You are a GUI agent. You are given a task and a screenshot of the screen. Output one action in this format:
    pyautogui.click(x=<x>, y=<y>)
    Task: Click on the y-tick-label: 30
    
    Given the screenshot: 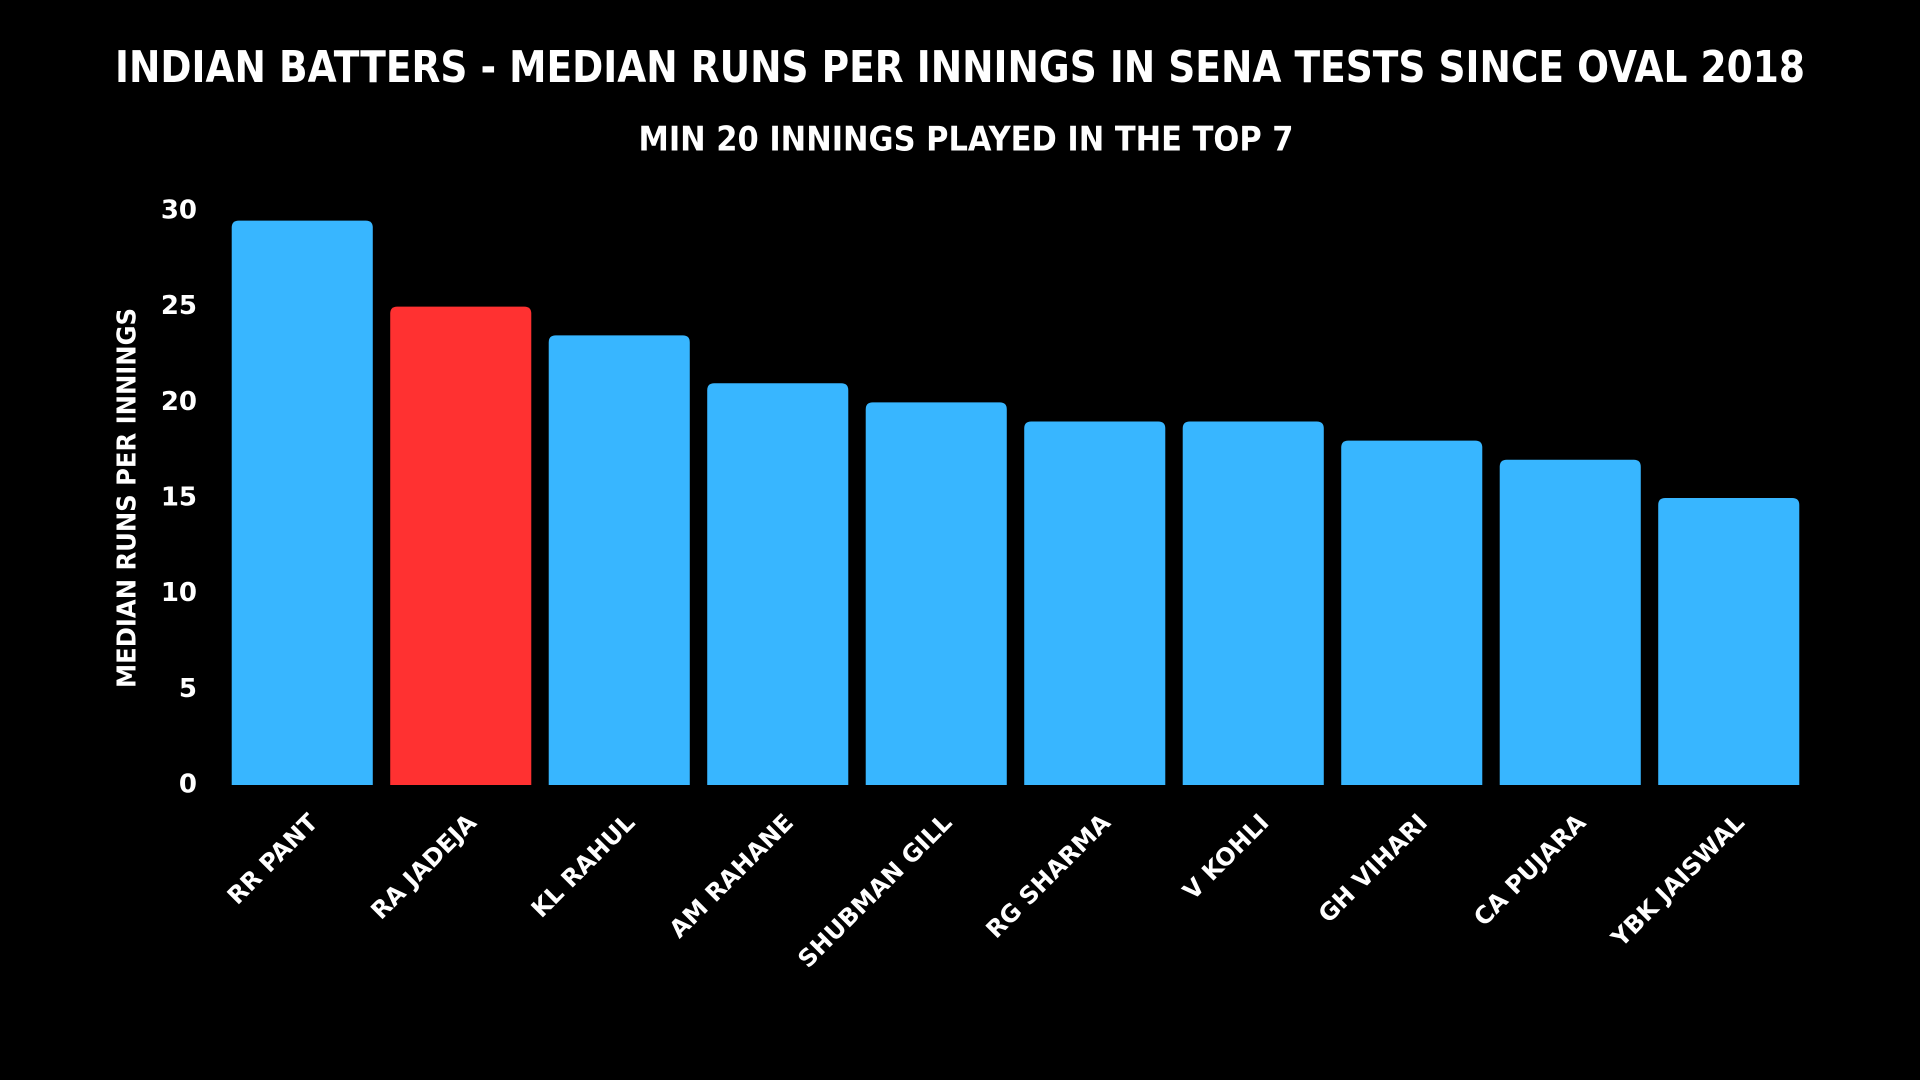 What is the action you would take?
    pyautogui.click(x=179, y=211)
    